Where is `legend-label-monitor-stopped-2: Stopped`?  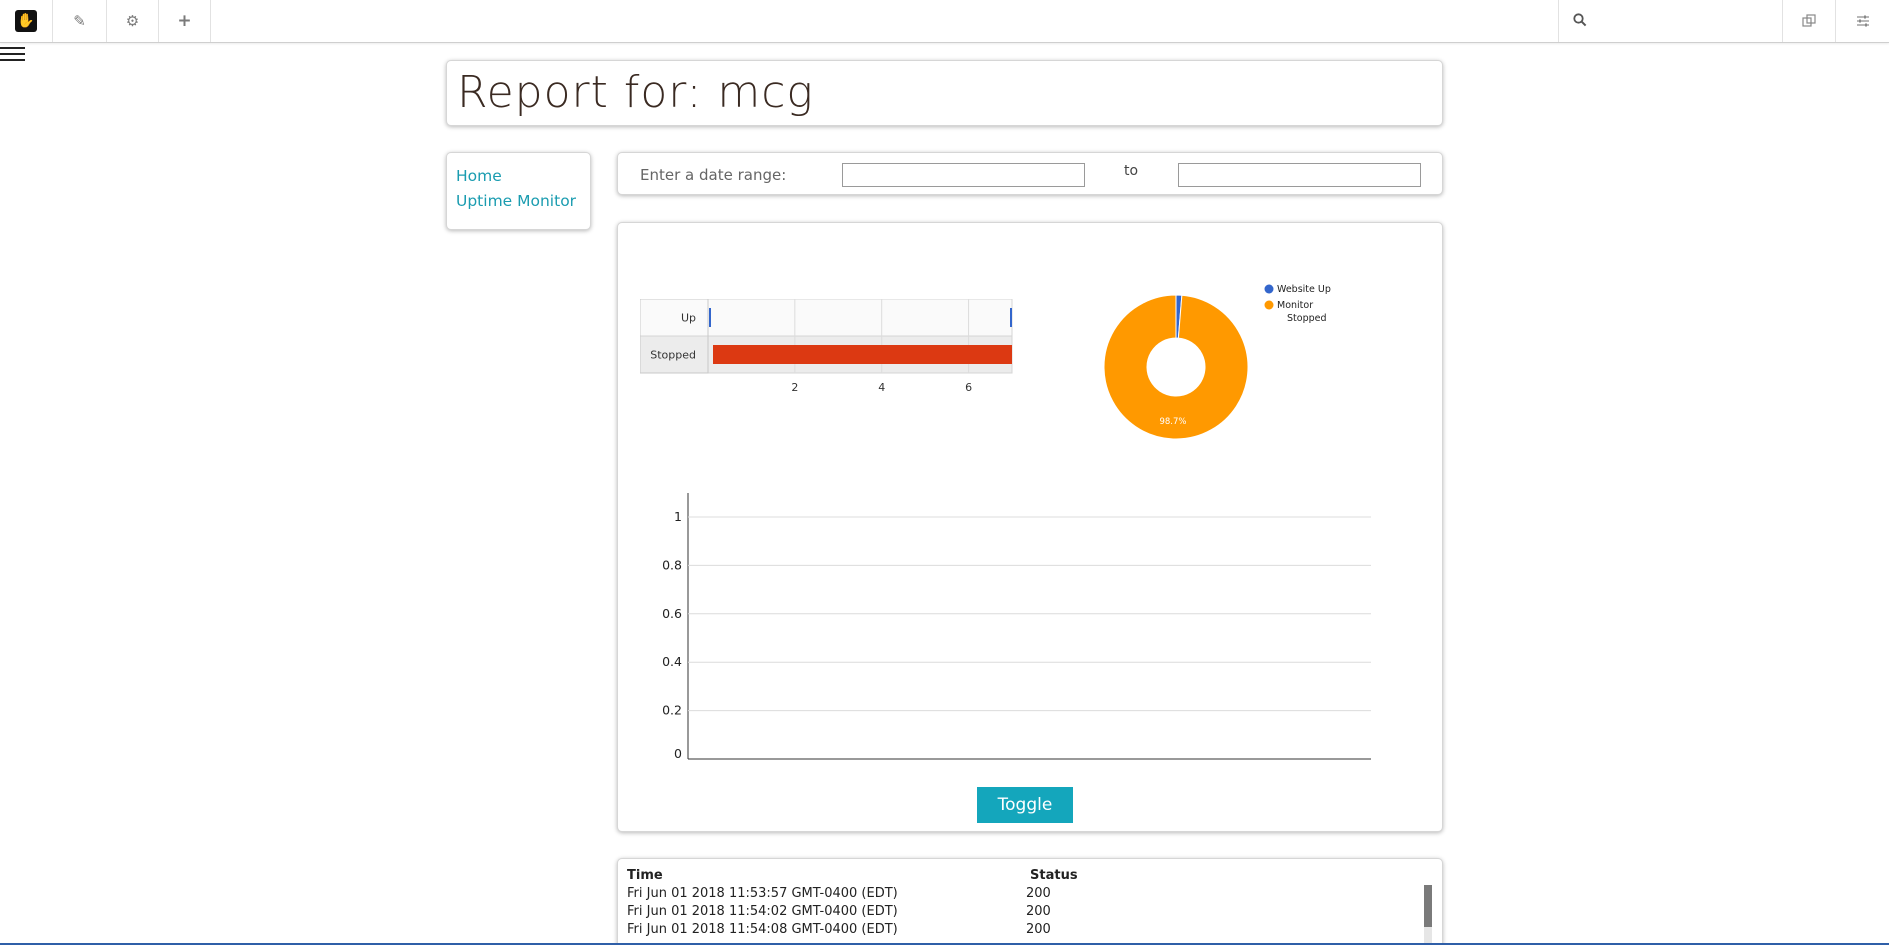
legend-label-monitor-stopped-2: Stopped is located at coordinates (1307, 318).